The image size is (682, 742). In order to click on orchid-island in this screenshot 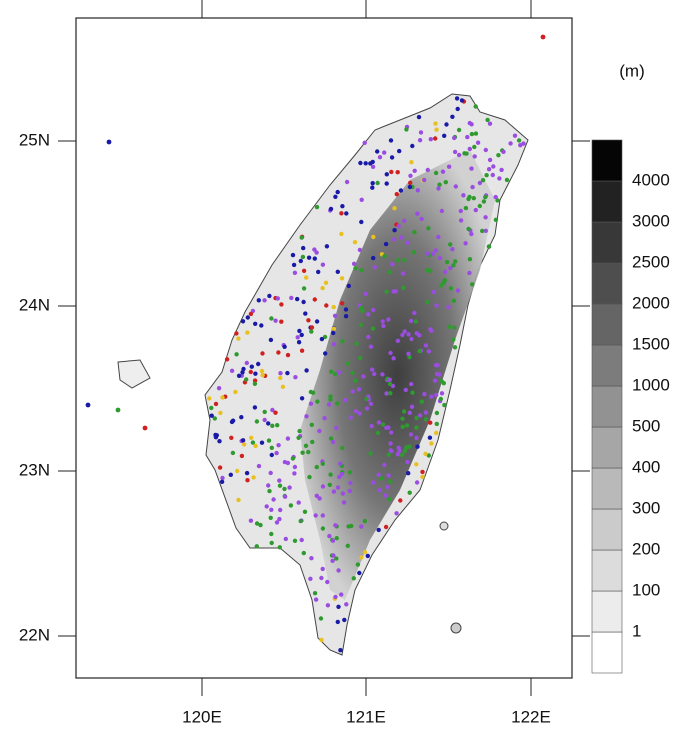, I will do `click(456, 628)`.